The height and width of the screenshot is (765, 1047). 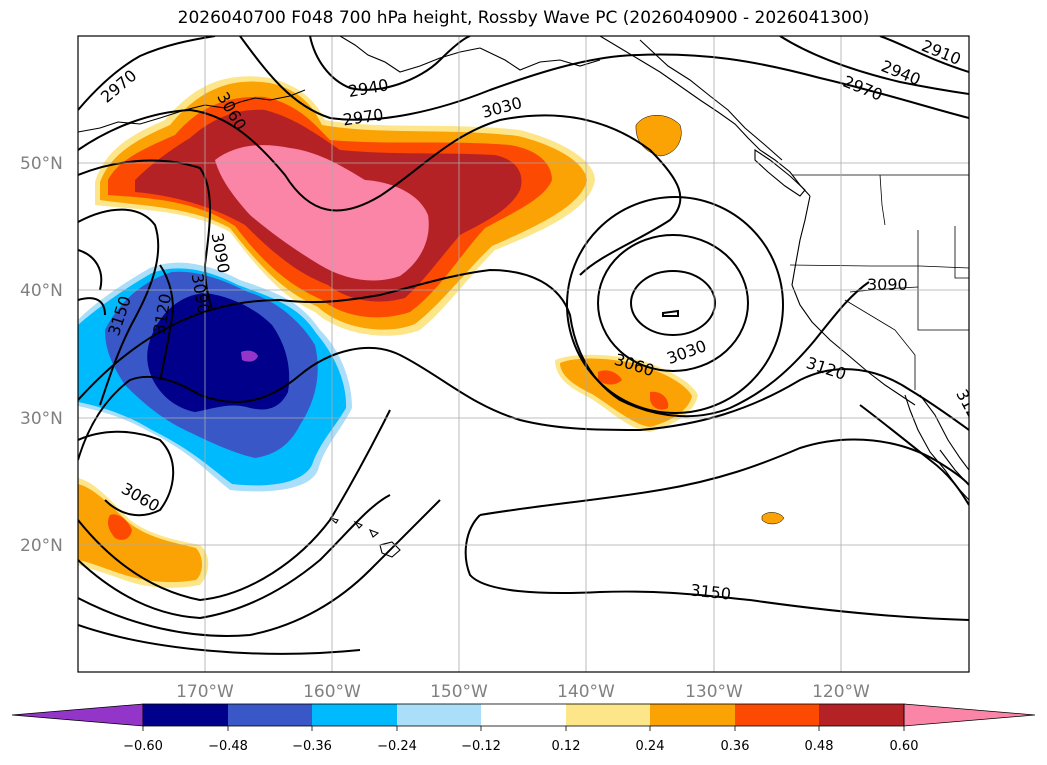 What do you see at coordinates (650, 746) in the screenshot?
I see `colorbar-tick-label: 0.24` at bounding box center [650, 746].